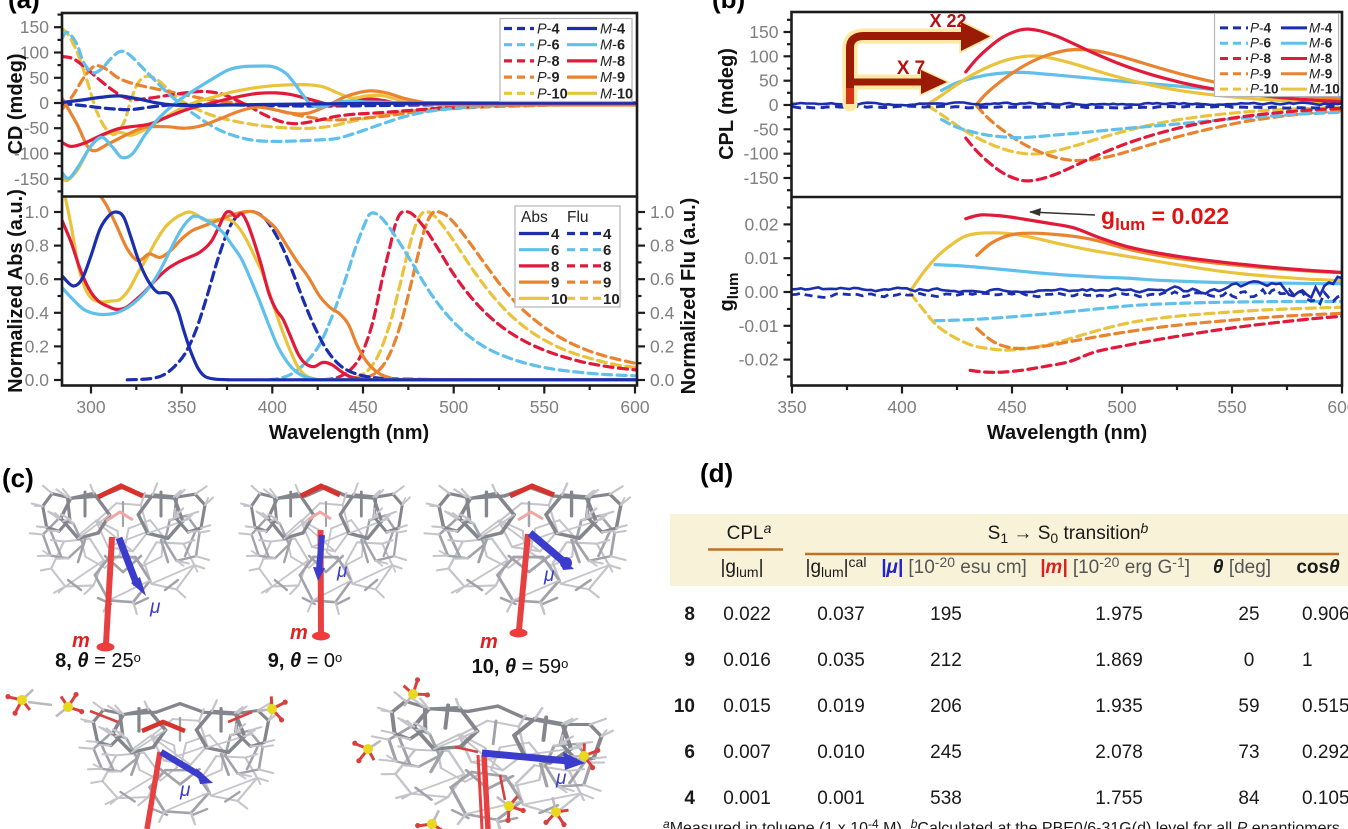 The height and width of the screenshot is (829, 1348). What do you see at coordinates (1325, 706) in the screenshot?
I see `svg-text: 0.515` at bounding box center [1325, 706].